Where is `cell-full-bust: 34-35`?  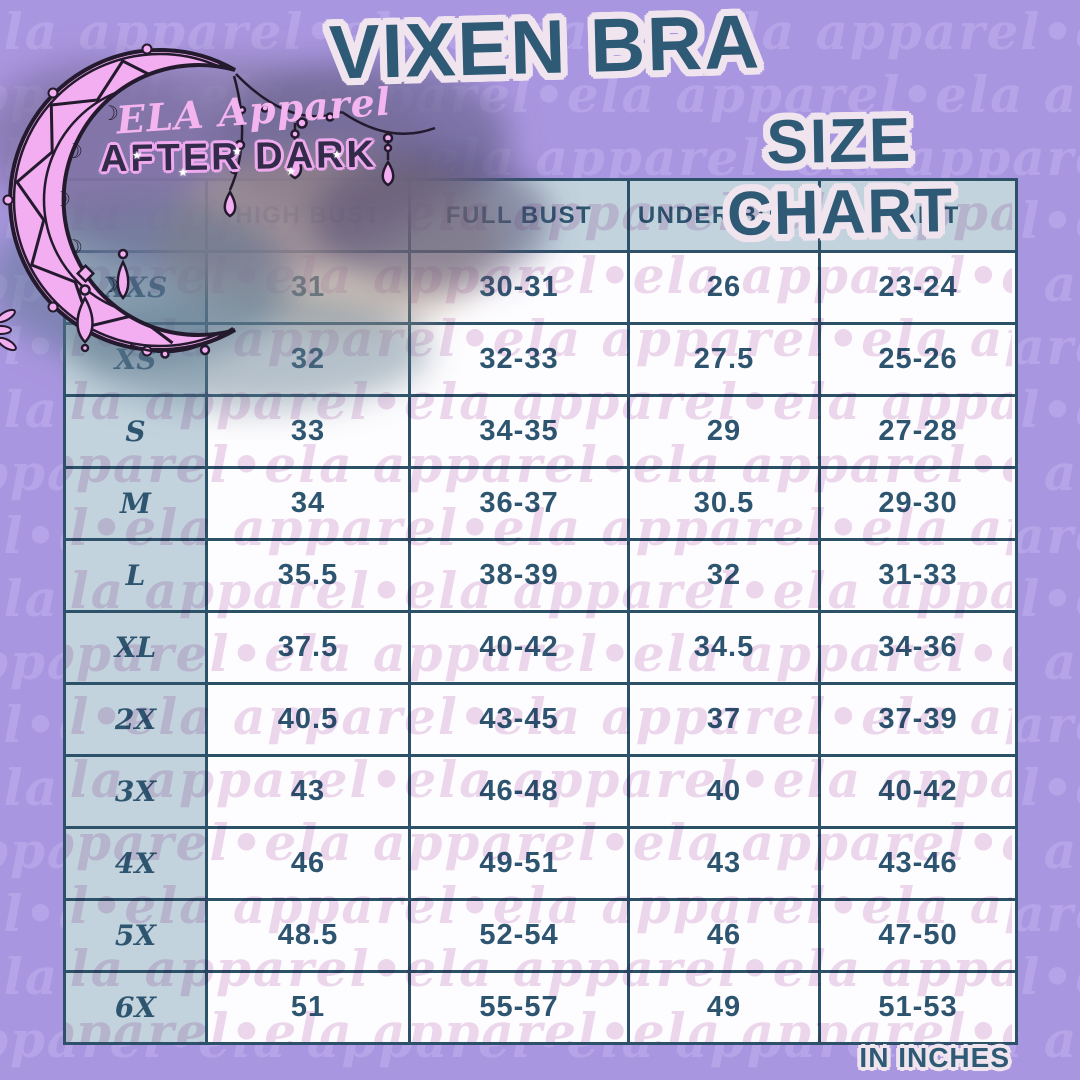 cell-full-bust: 34-35 is located at coordinates (519, 431).